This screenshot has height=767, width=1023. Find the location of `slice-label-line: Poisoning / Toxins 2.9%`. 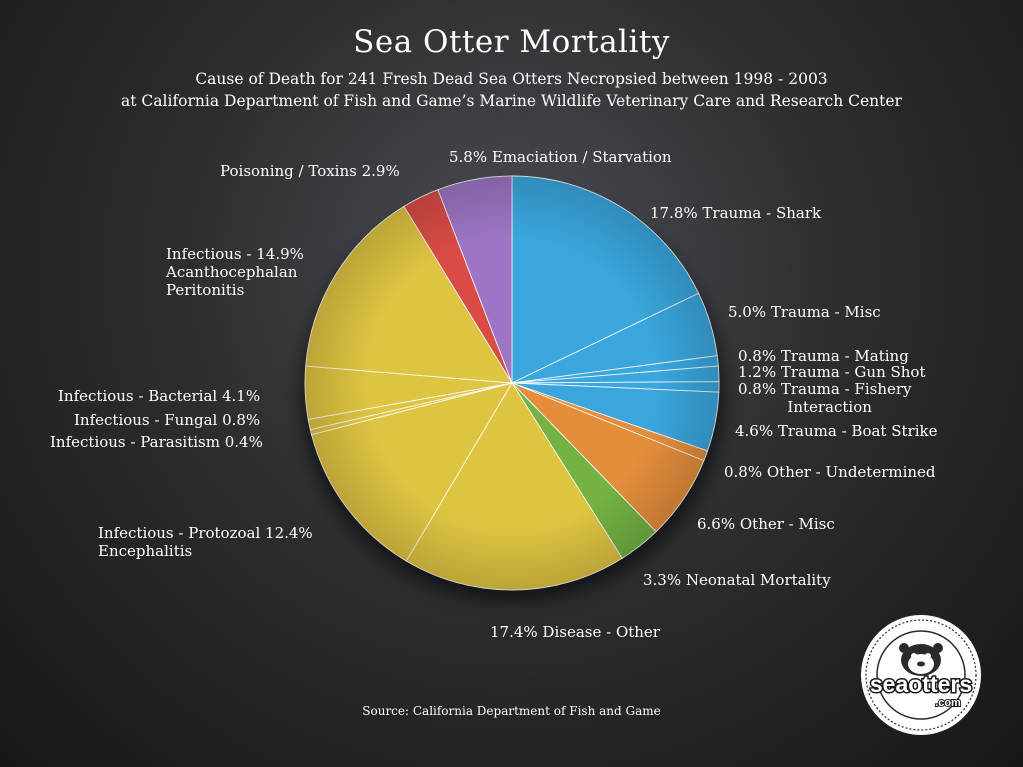

slice-label-line: Poisoning / Toxins 2.9% is located at coordinates (310, 171).